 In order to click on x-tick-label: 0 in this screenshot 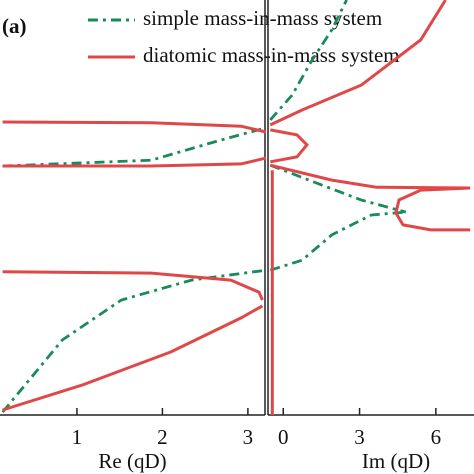, I will do `click(283, 437)`.